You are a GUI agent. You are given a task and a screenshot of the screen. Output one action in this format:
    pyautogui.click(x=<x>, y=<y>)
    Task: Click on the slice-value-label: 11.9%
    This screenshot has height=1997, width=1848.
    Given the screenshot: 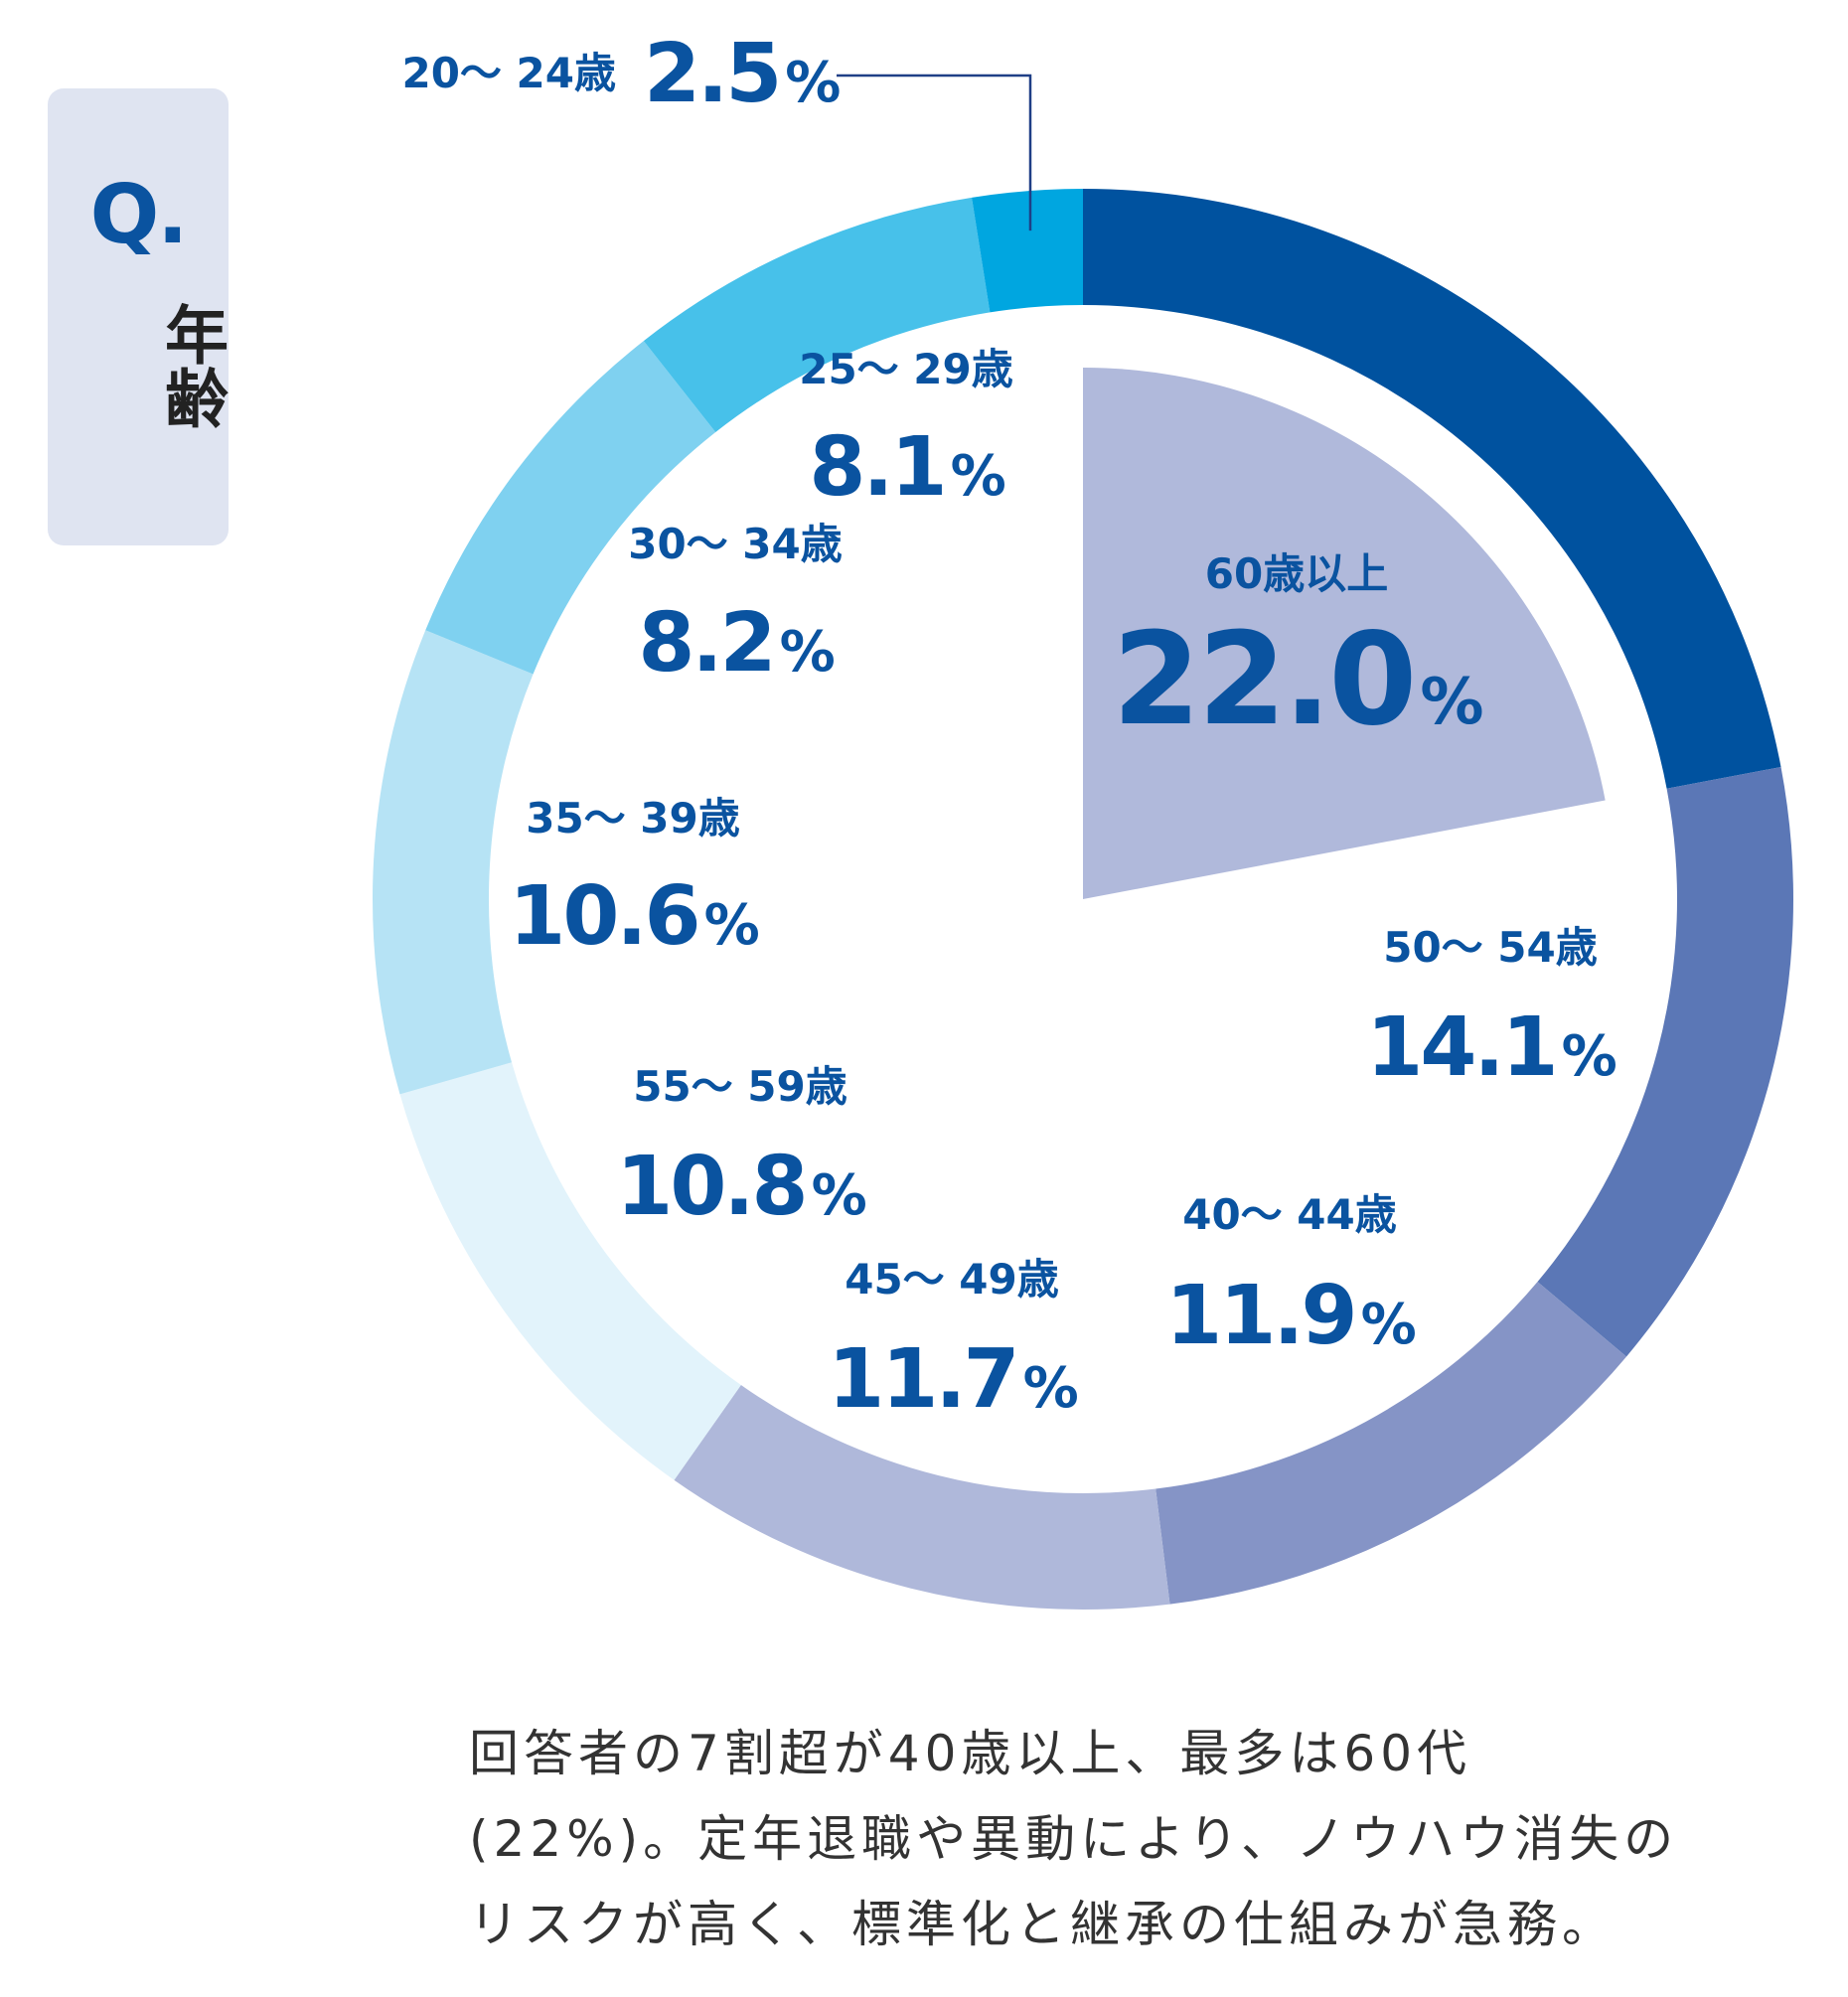 What is the action you would take?
    pyautogui.click(x=1290, y=1316)
    